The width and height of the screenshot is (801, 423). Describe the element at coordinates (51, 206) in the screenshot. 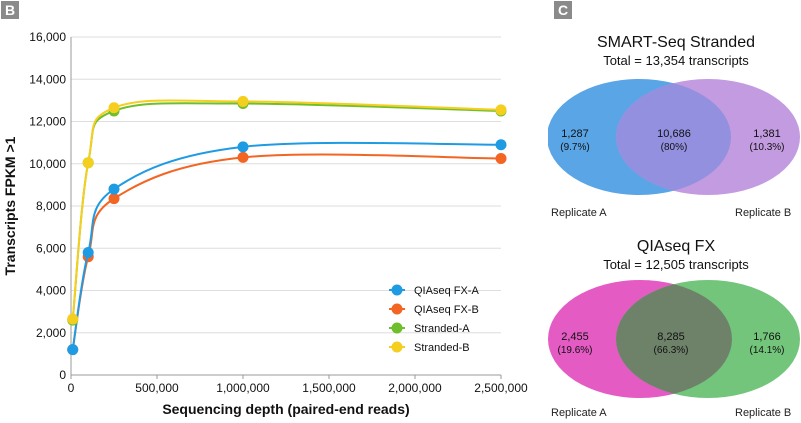

I see `y-tick-label: 8,000` at that location.